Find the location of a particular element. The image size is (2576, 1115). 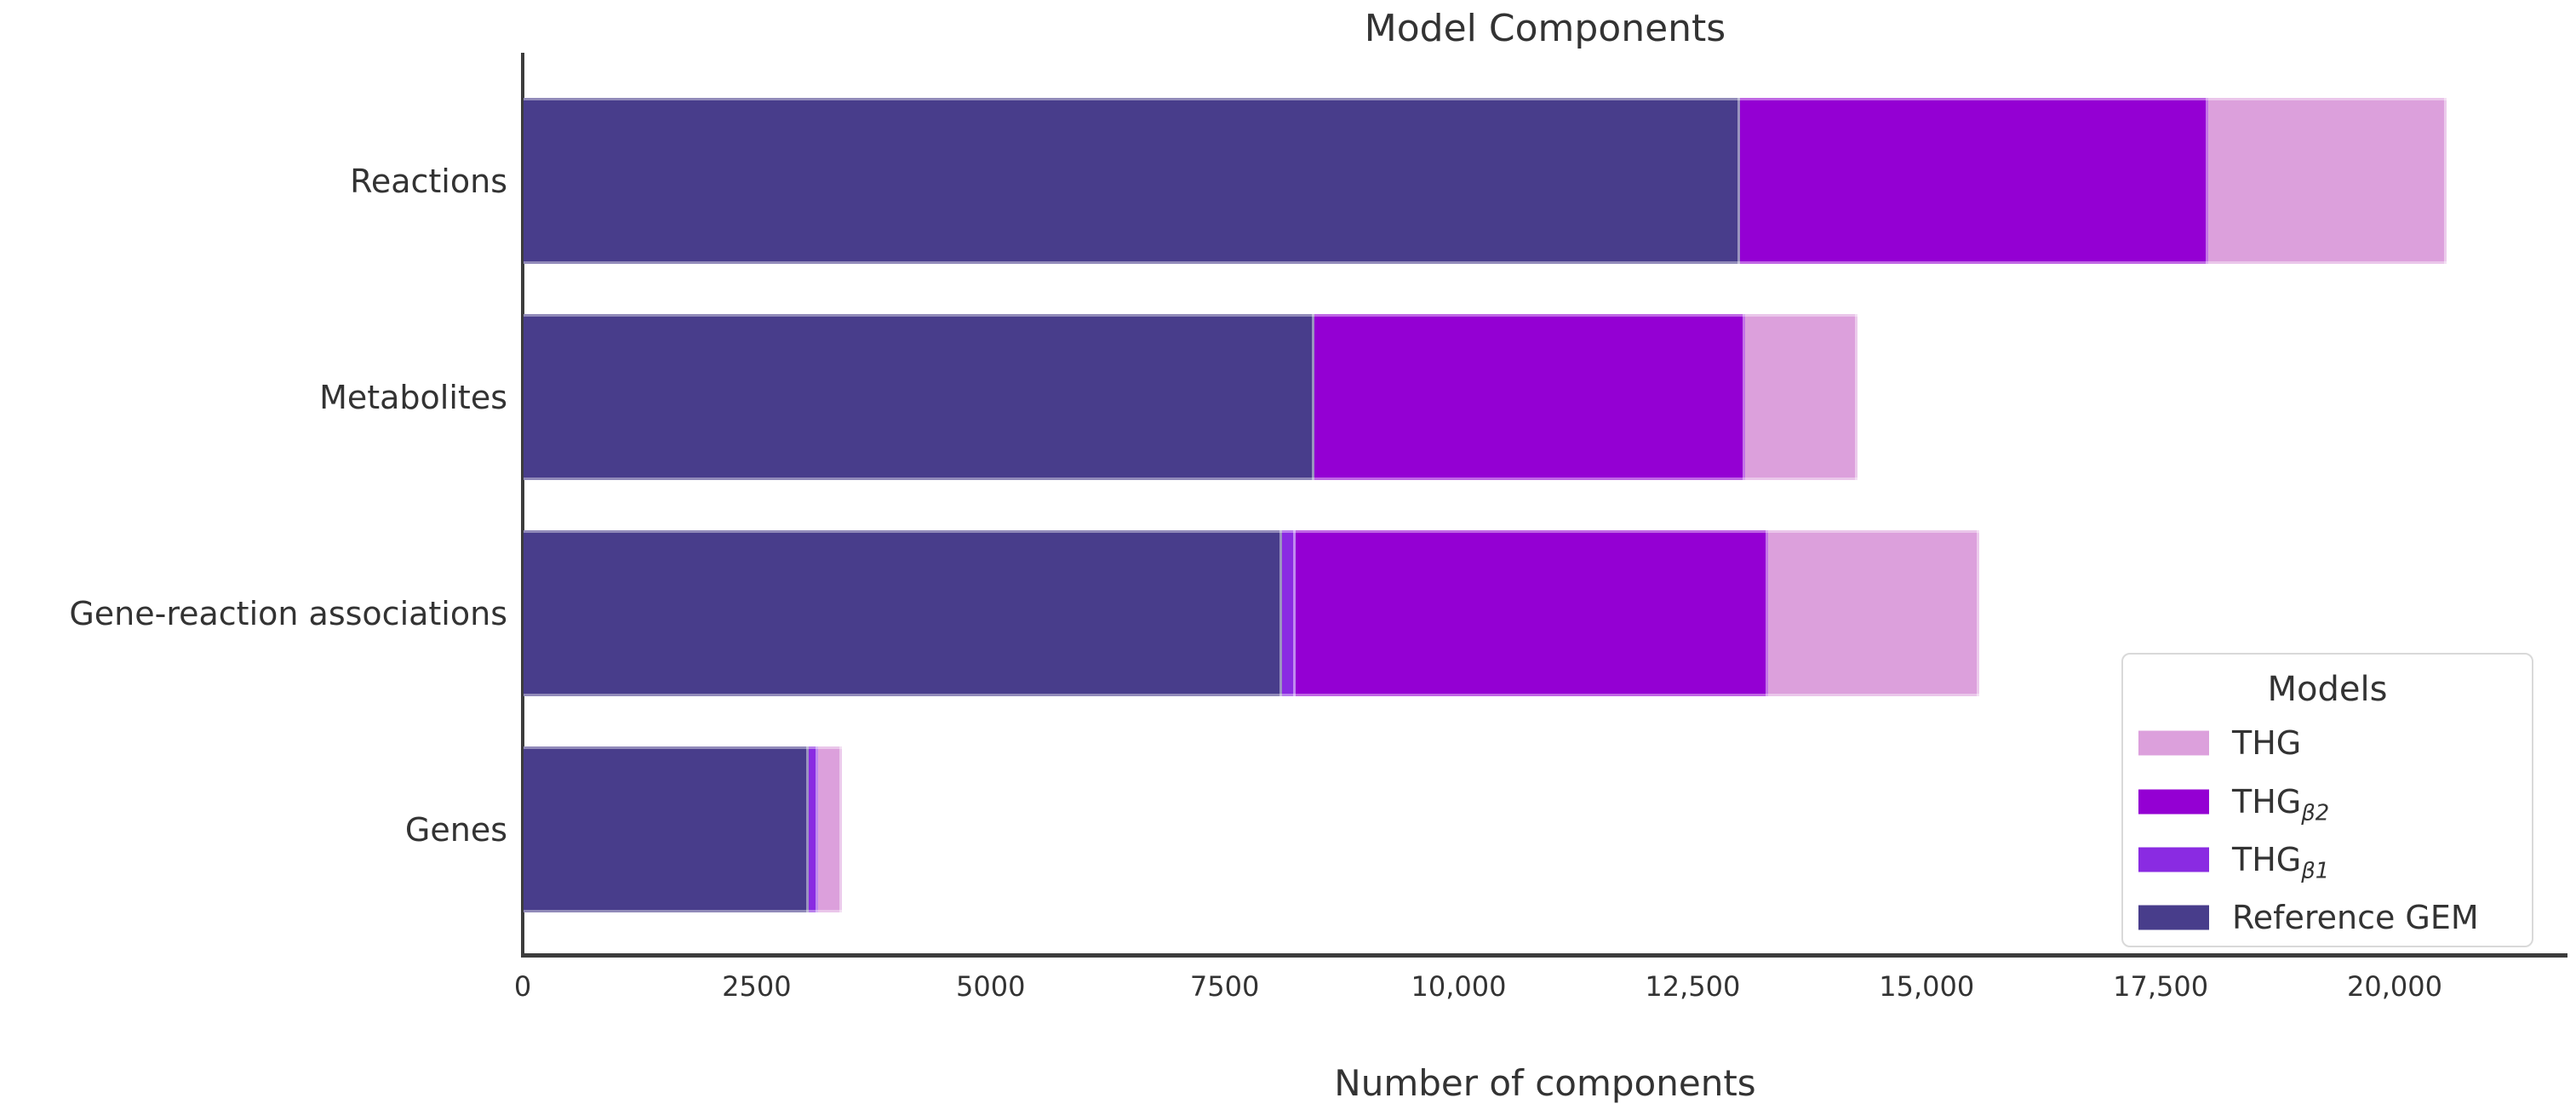

x-tick-label: 15,000 is located at coordinates (1927, 987).